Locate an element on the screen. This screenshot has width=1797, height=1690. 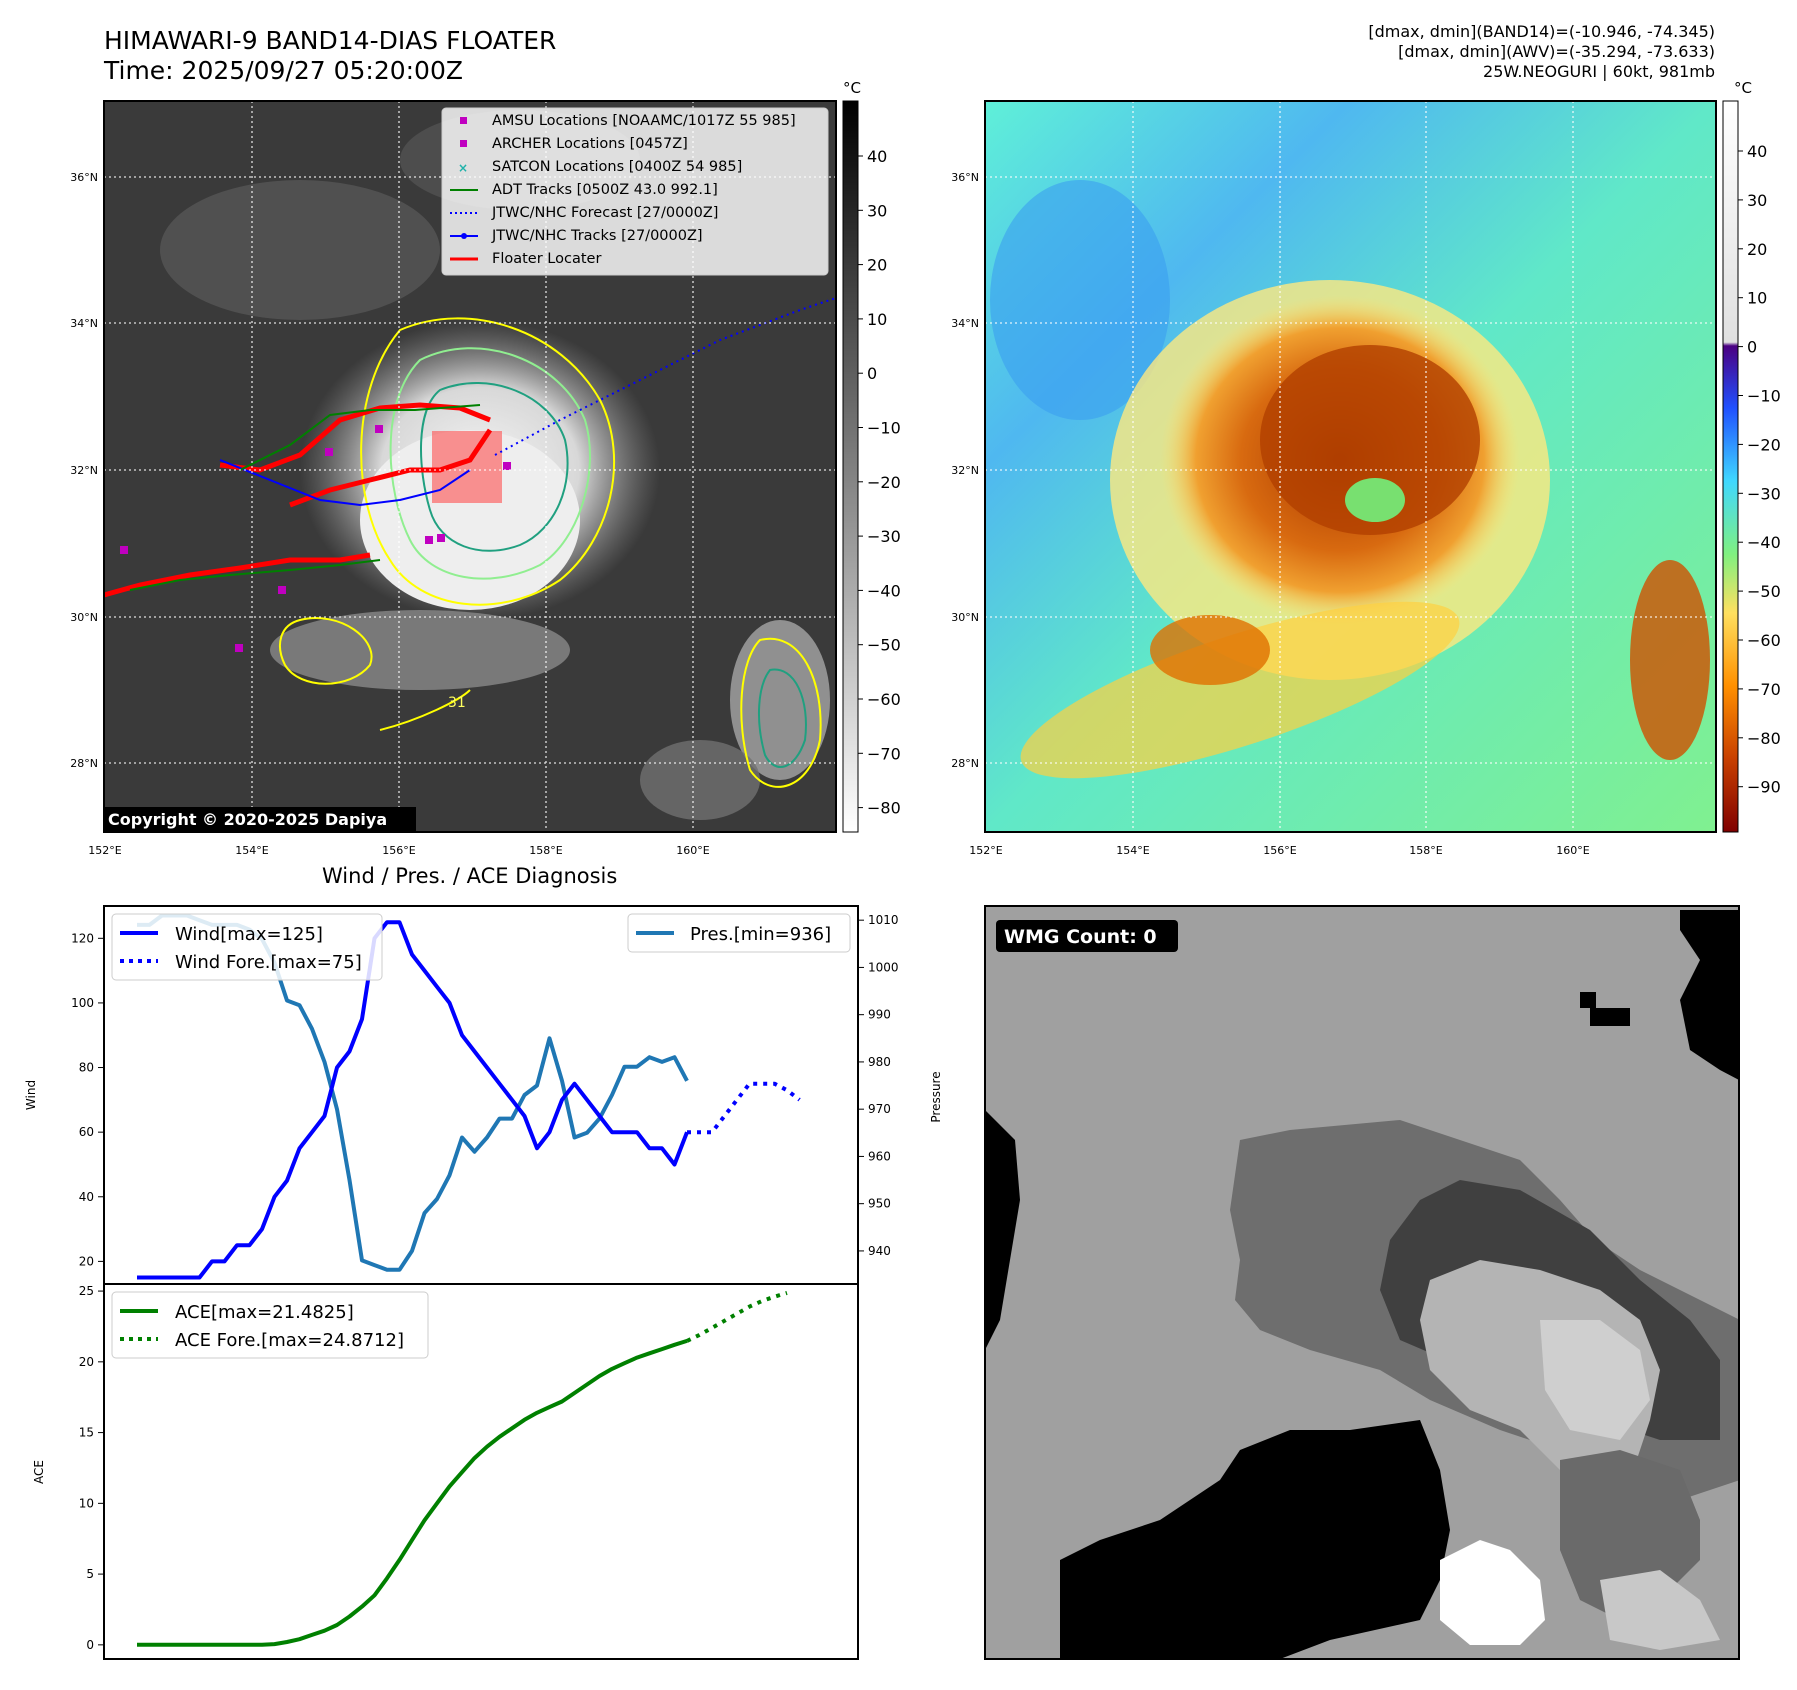
ace-tick-label: 15 is located at coordinates (86, 1433).